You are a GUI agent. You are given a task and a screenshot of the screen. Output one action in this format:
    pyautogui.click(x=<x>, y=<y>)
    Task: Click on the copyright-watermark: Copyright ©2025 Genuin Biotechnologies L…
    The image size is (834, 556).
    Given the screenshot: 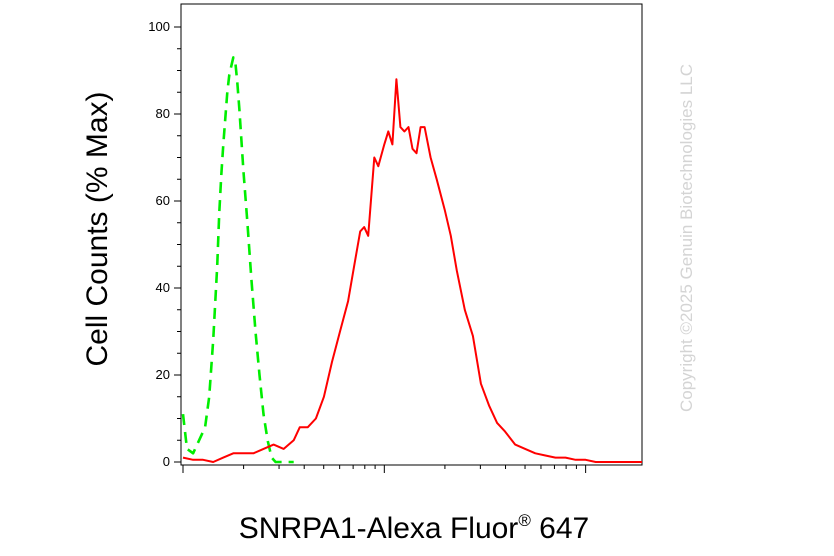 What is the action you would take?
    pyautogui.click(x=686, y=238)
    